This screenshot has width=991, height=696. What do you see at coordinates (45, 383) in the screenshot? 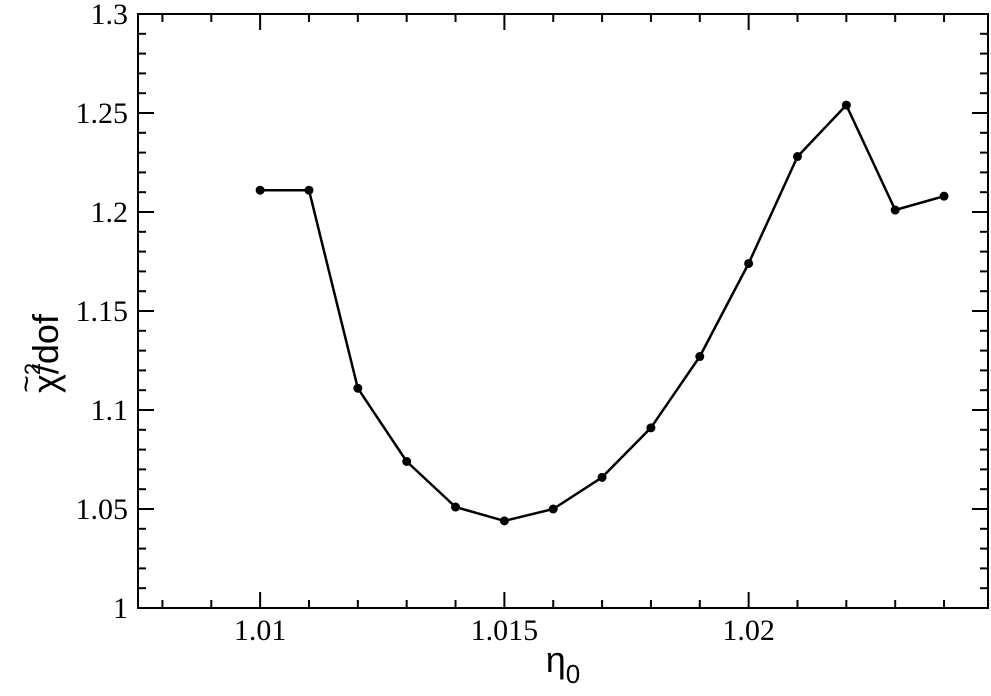
I see `y-axis-title-symbol: χ` at bounding box center [45, 383].